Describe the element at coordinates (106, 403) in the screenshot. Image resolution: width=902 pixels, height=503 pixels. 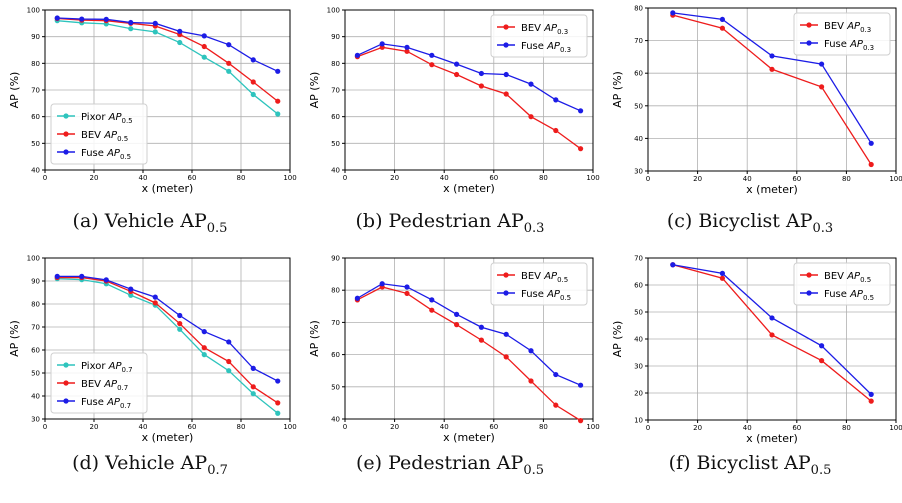
I see `legend-label: Fuse AP0.7` at that location.